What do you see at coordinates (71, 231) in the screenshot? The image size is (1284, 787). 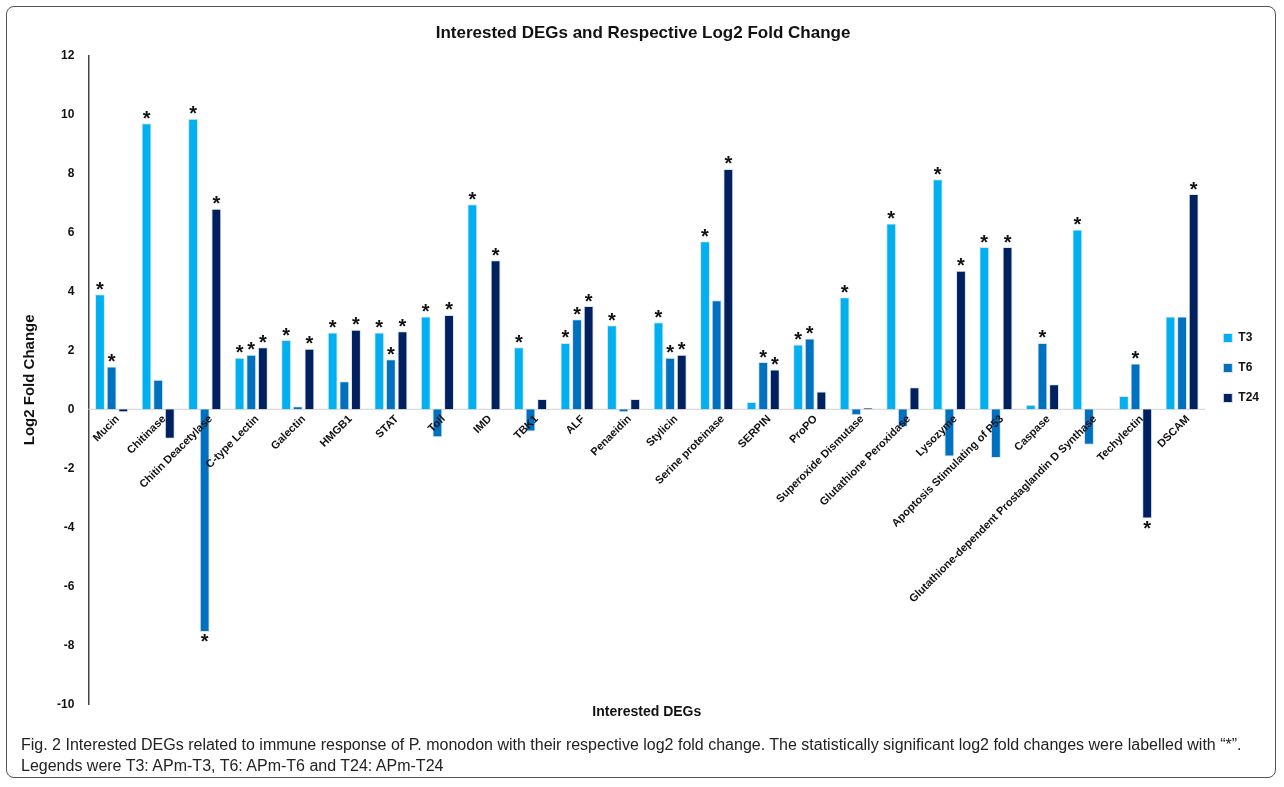 I see `y-tick-label: 6` at bounding box center [71, 231].